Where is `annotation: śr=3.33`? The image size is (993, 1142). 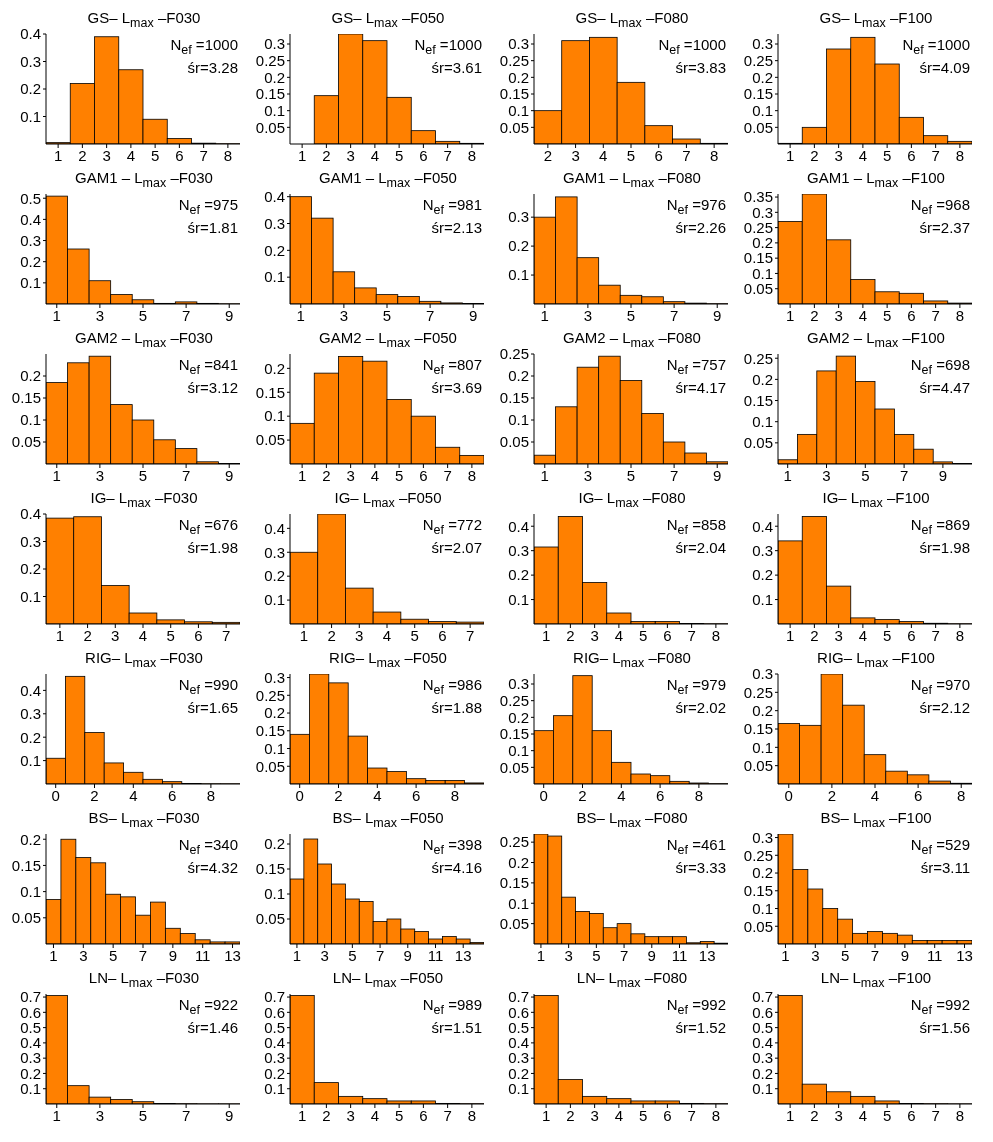 annotation: śr=3.33 is located at coordinates (700, 867).